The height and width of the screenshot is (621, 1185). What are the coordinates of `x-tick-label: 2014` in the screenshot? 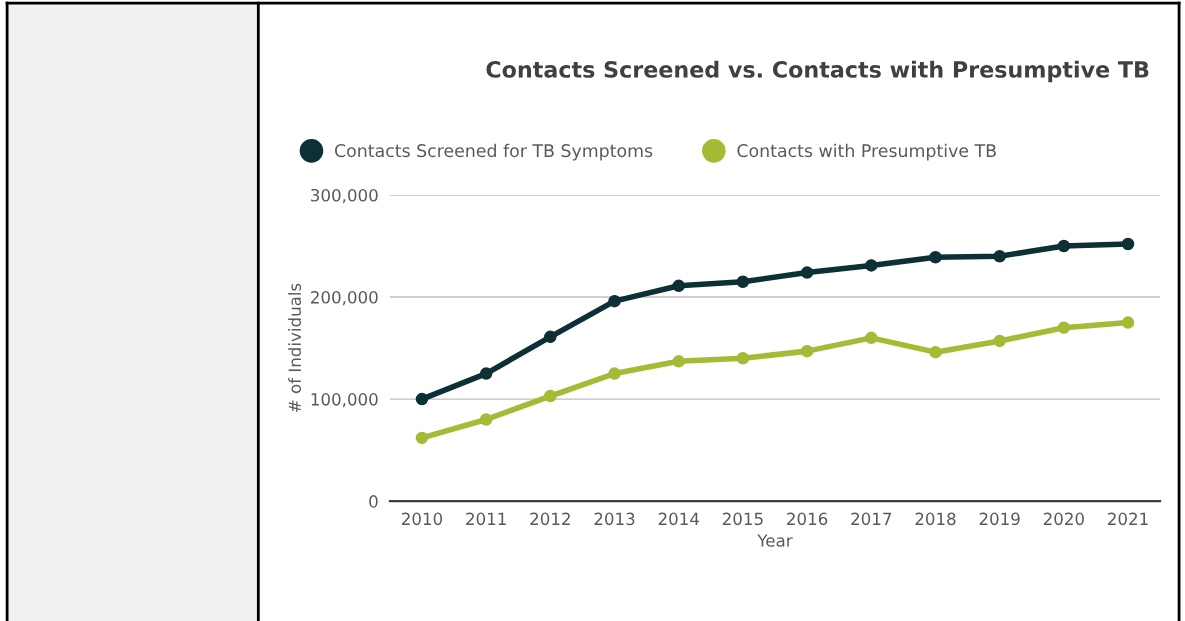 It's located at (678, 519).